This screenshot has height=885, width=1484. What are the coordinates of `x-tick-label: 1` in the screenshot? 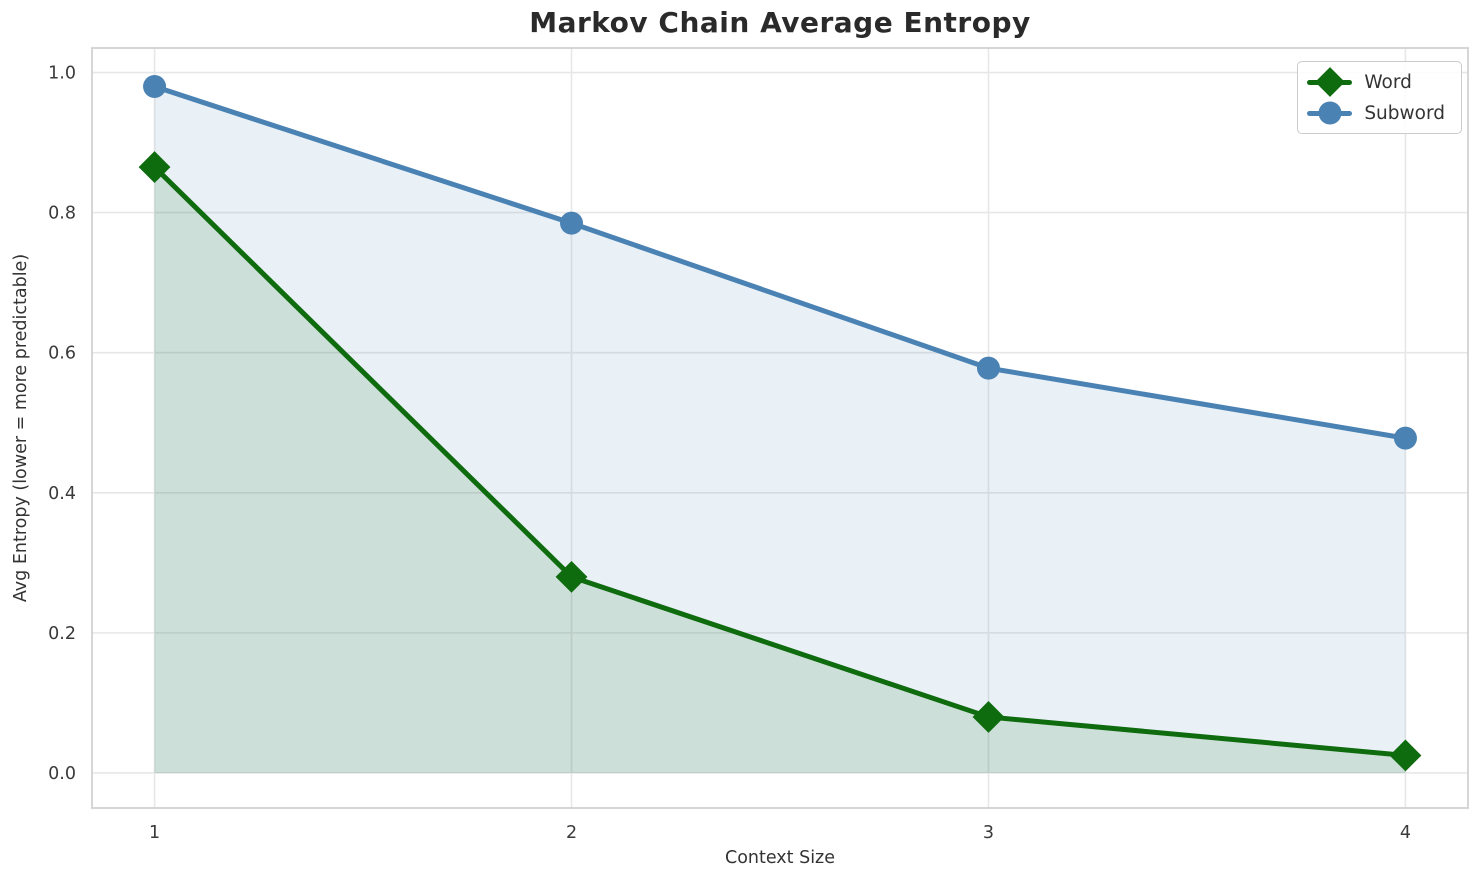 It's located at (154, 833).